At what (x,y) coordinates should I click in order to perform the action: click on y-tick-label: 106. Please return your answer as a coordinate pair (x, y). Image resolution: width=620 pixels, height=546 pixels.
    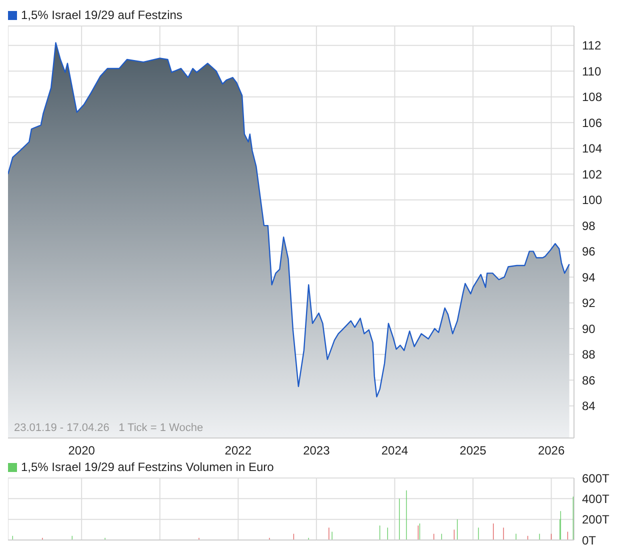
    Looking at the image, I should click on (592, 123).